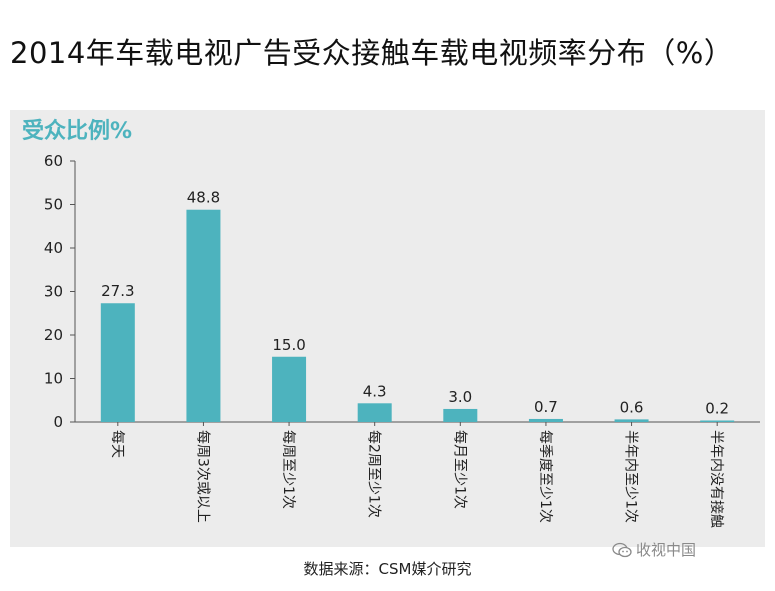 This screenshot has width=775, height=591. Describe the element at coordinates (77, 131) in the screenshot. I see `y-axis-label: 受众比例%` at that location.